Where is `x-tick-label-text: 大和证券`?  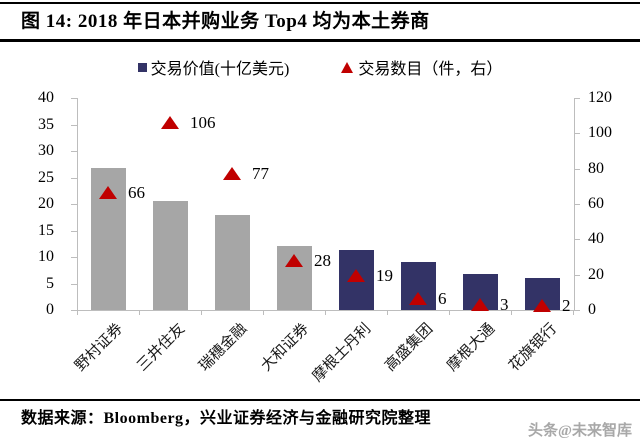
x-tick-label-text: 大和证券 is located at coordinates (285, 347).